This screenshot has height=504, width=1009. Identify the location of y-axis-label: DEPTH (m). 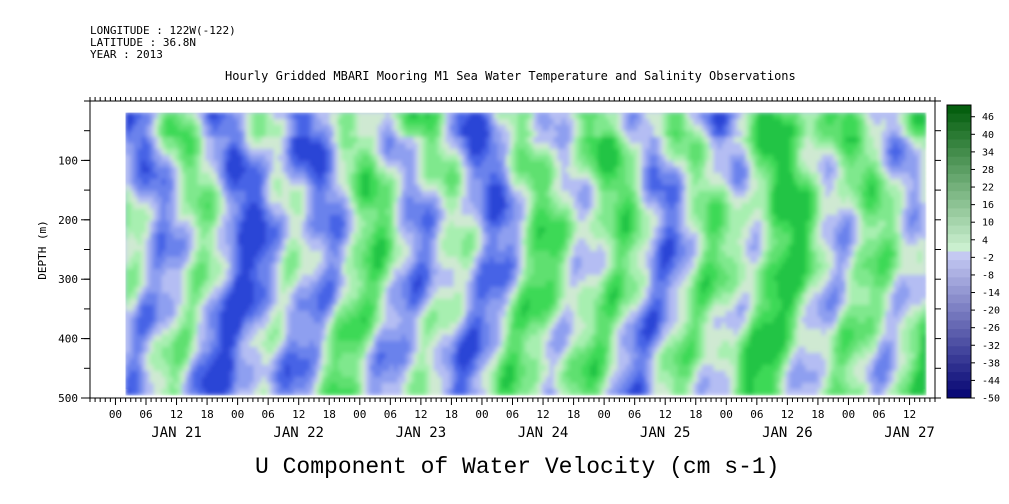
(42, 250).